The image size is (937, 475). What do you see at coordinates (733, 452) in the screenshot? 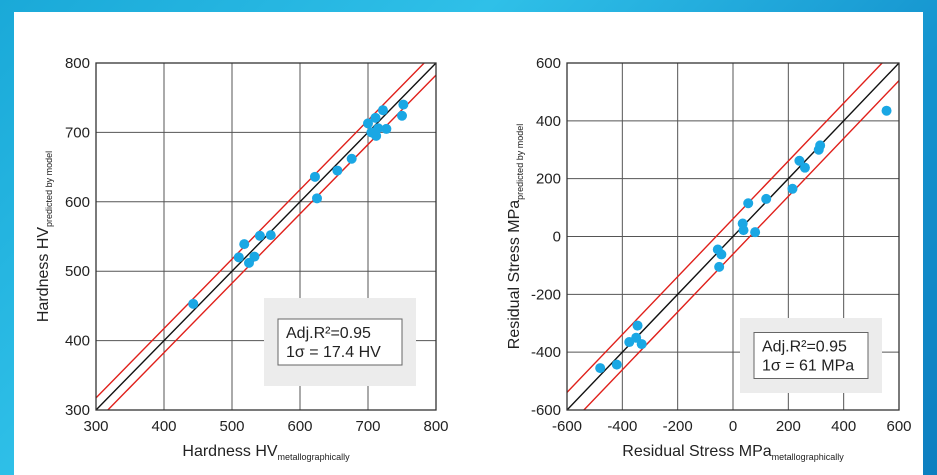
I see `x-axis-title: Residual Stress MPametallographically` at bounding box center [733, 452].